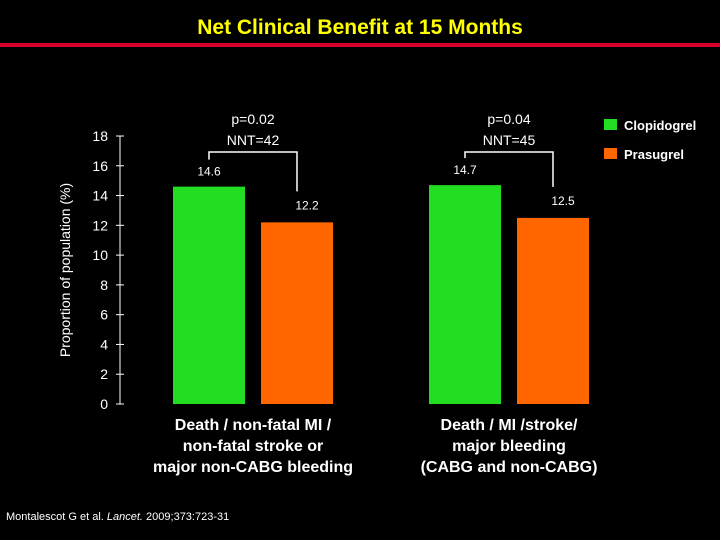 Image resolution: width=720 pixels, height=540 pixels. What do you see at coordinates (104, 404) in the screenshot?
I see `y-tick-label: 0` at bounding box center [104, 404].